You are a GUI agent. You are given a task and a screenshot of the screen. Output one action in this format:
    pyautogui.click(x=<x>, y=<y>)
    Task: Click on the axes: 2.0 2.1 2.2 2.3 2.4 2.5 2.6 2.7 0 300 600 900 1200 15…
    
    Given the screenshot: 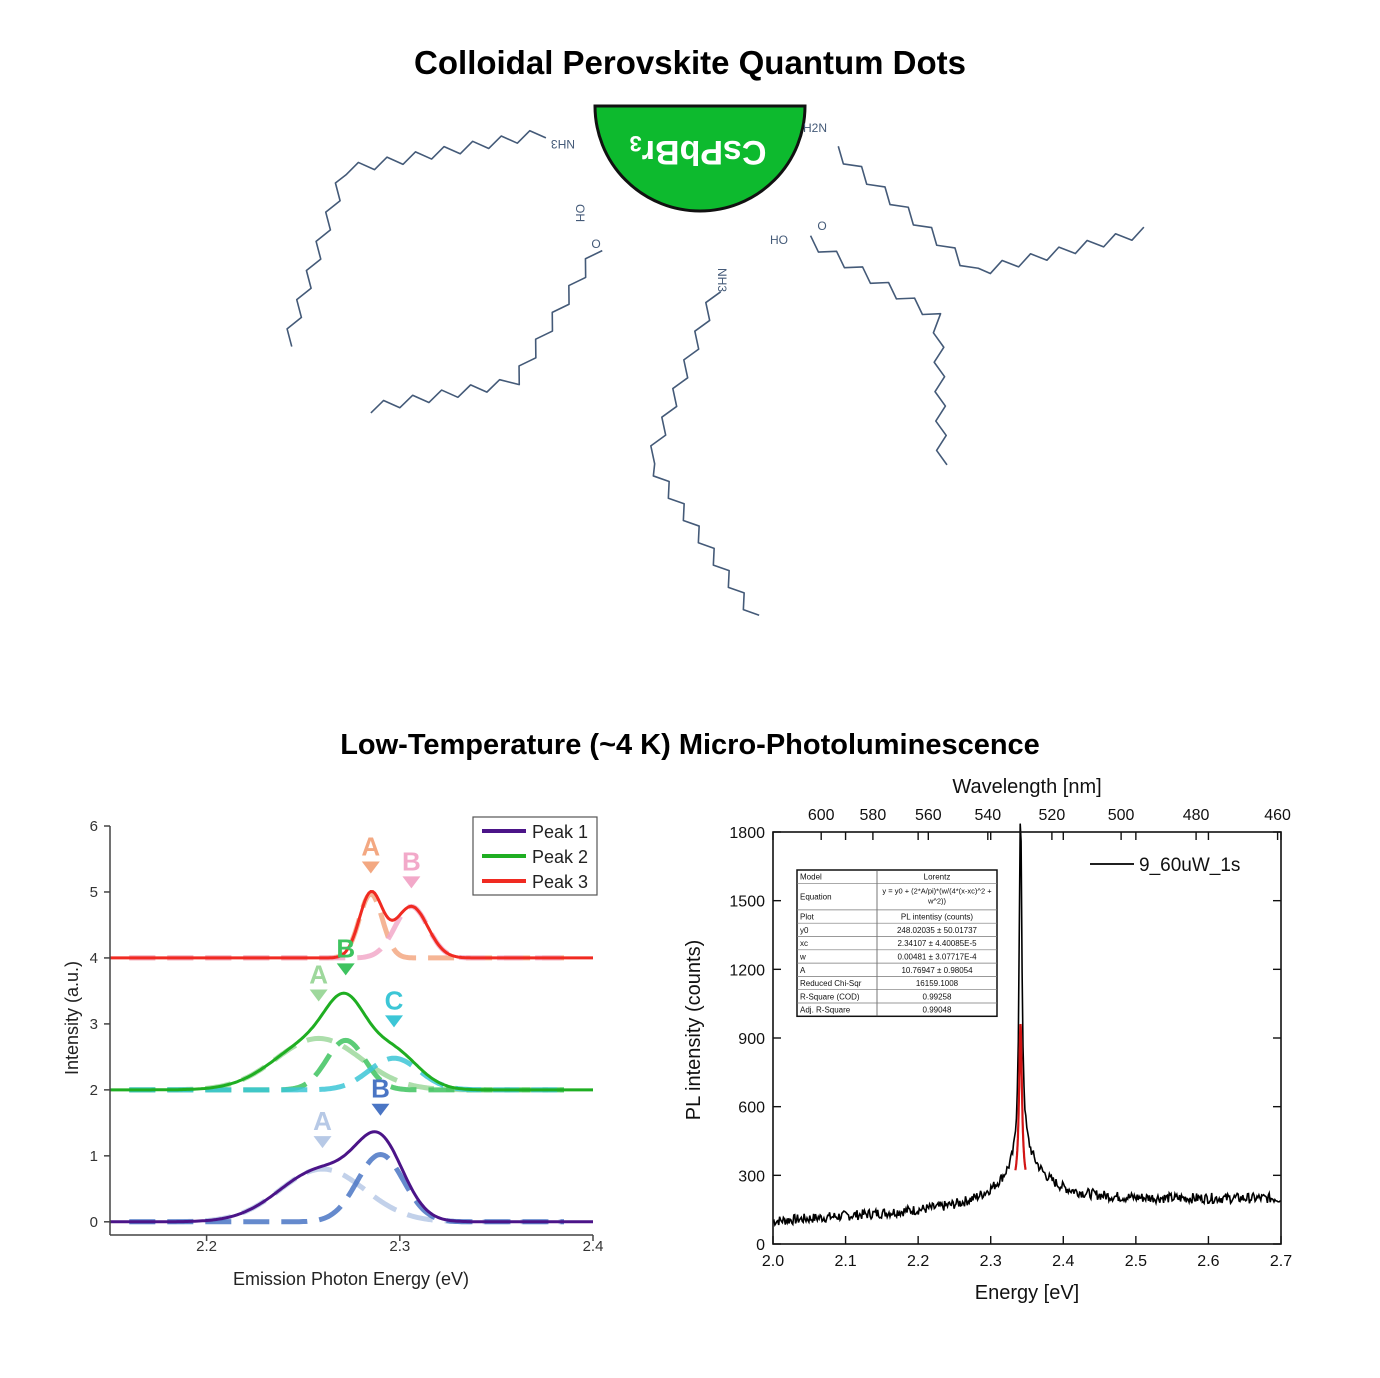 What is the action you would take?
    pyautogui.click(x=1010, y=1038)
    